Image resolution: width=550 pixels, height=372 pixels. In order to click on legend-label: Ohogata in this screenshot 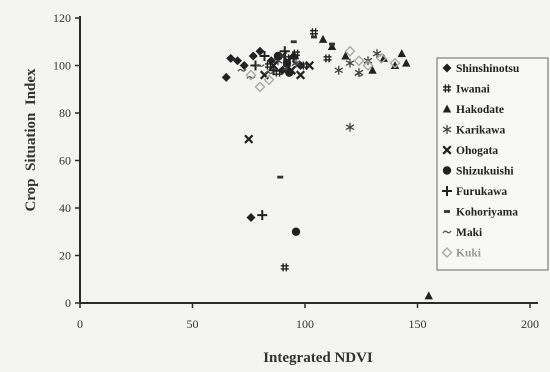, I will do `click(477, 151)`.